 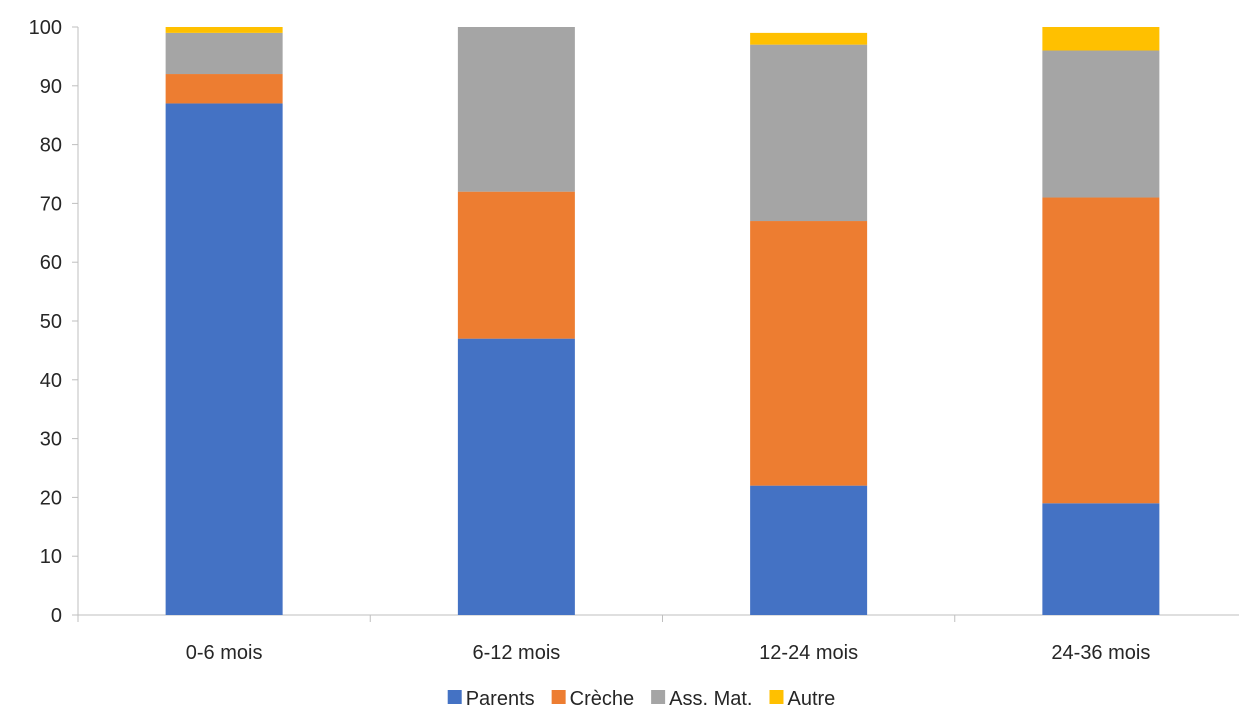 What do you see at coordinates (224, 653) in the screenshot?
I see `x-tick-label: 0-6 mois` at bounding box center [224, 653].